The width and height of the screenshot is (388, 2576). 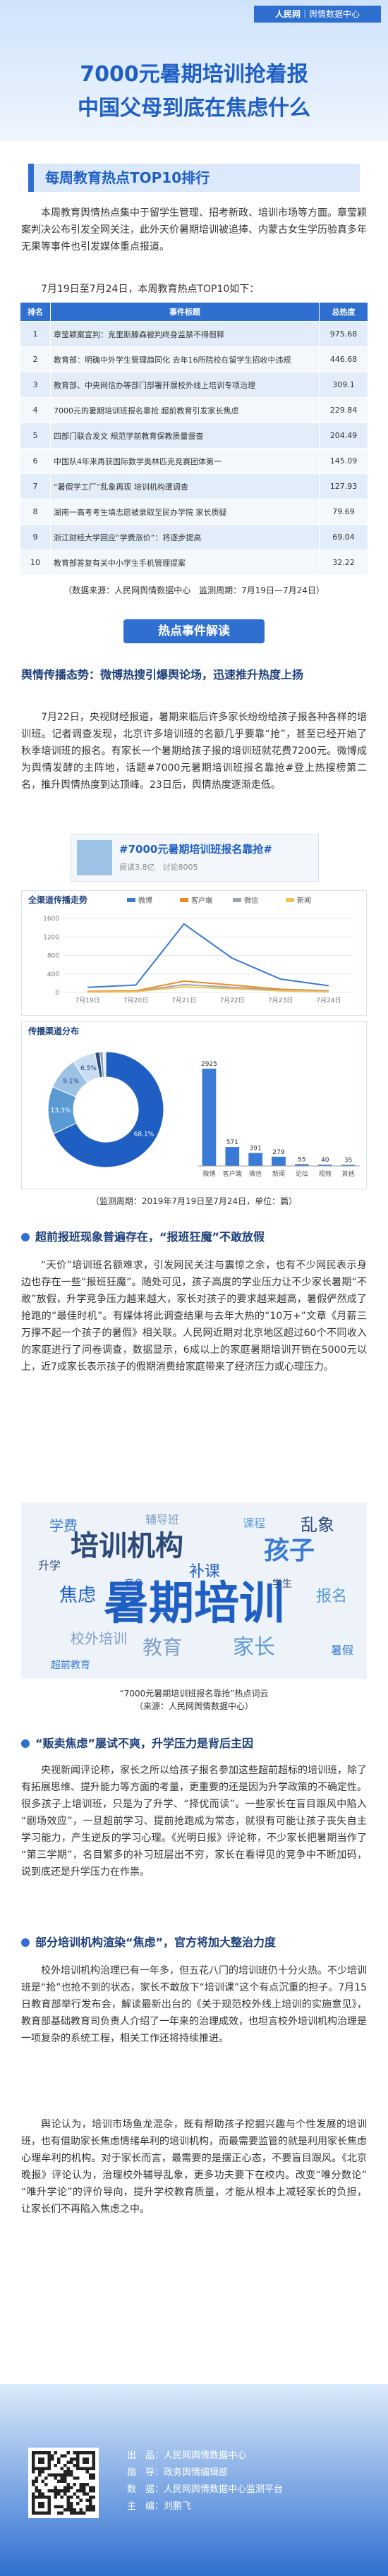 I want to click on heading: “贩卖焦虑”屡试不爽，升学压力是背后主因, so click(x=201, y=1743).